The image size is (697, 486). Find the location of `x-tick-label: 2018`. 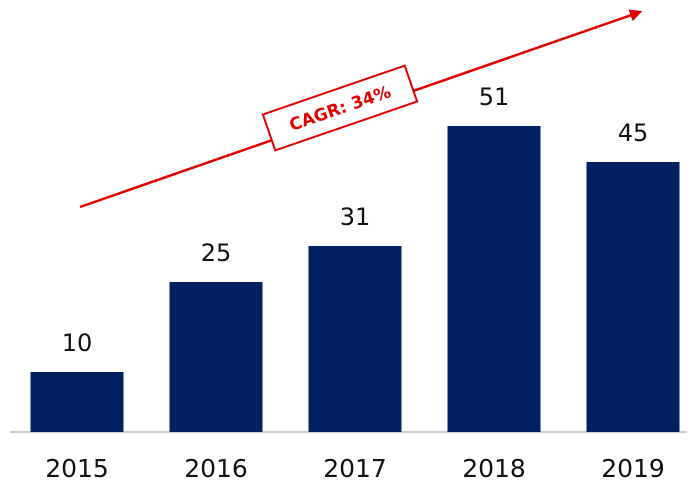

x-tick-label: 2018 is located at coordinates (494, 468).